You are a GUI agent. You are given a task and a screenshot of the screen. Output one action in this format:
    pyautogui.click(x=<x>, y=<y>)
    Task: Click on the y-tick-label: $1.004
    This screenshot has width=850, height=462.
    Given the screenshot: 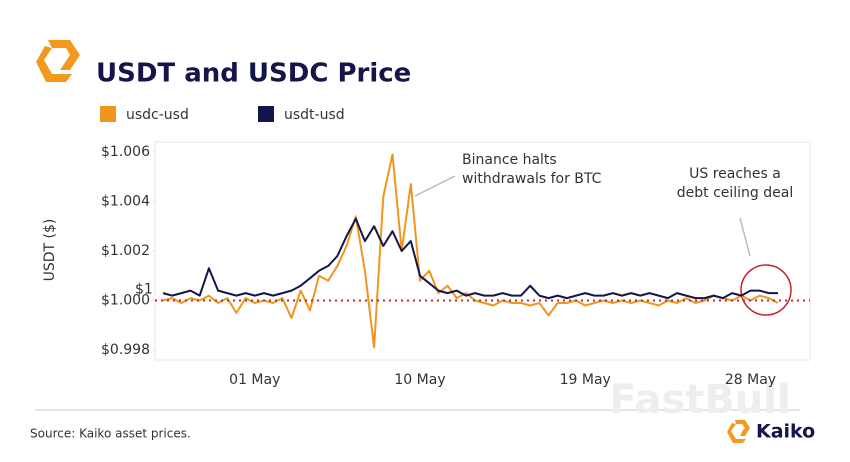 What is the action you would take?
    pyautogui.click(x=125, y=201)
    